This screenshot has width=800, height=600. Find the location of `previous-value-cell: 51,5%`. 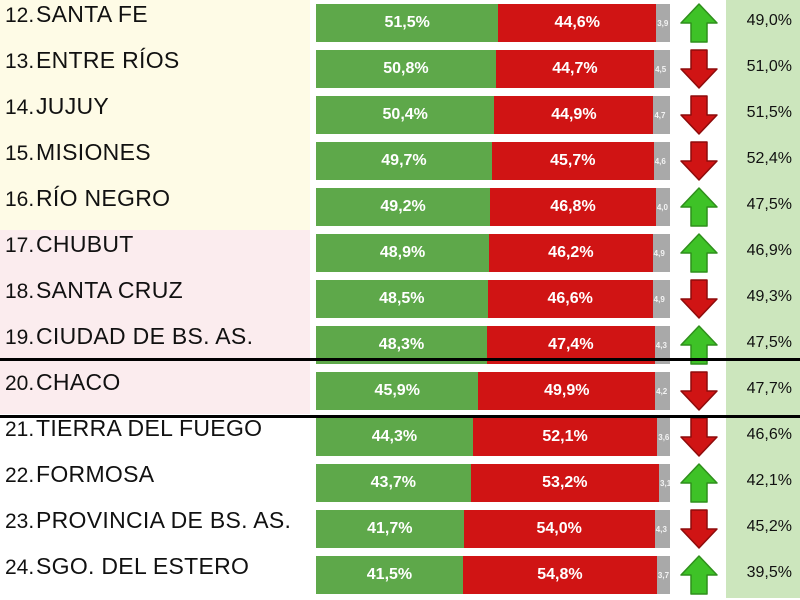

previous-value-cell: 51,5% is located at coordinates (763, 115).